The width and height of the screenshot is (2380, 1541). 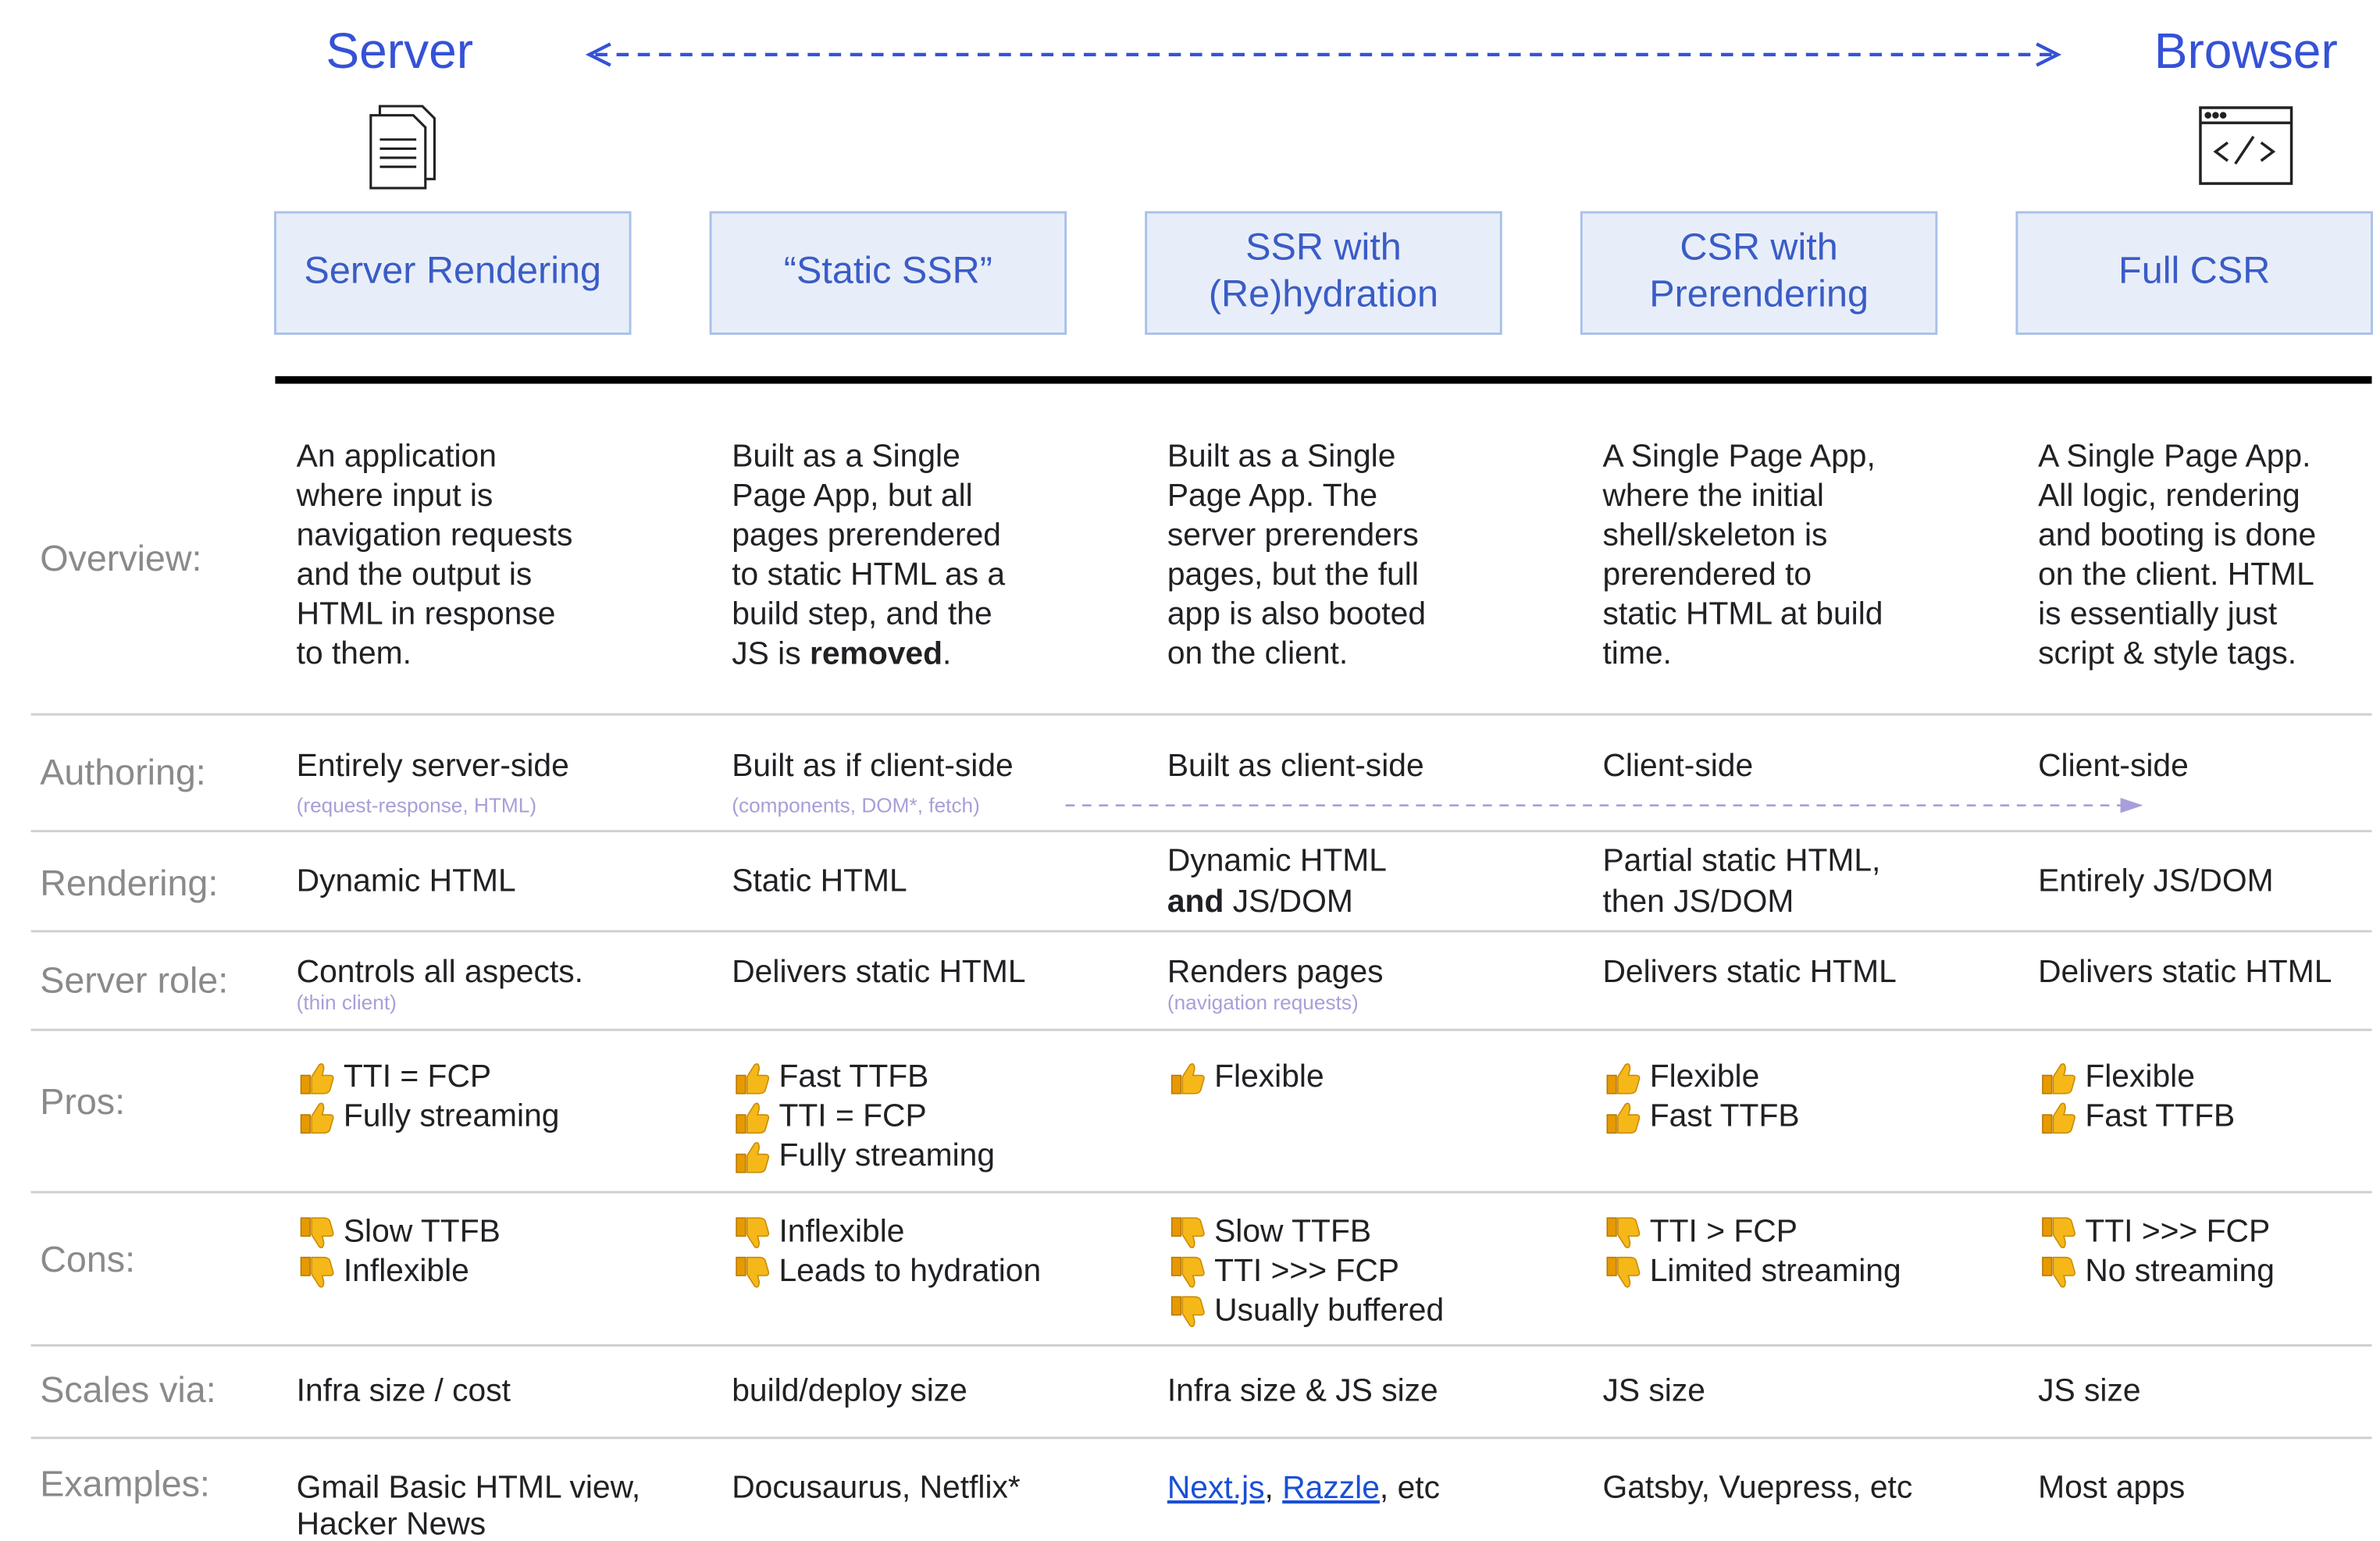 I want to click on cell-text: Delivers static HTML, so click(x=878, y=971).